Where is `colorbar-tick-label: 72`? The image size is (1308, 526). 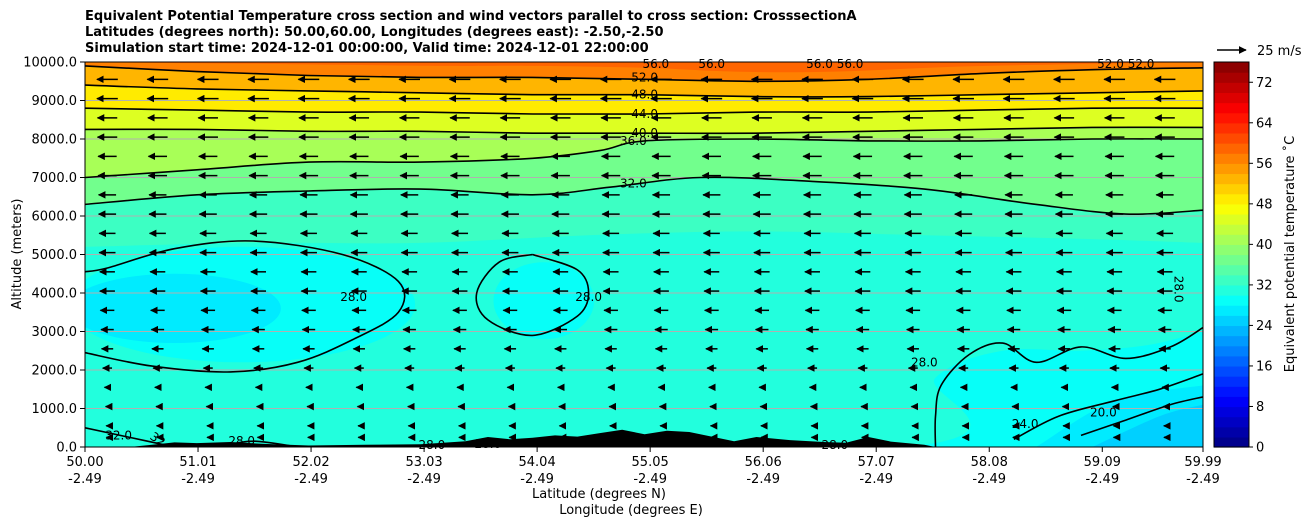 colorbar-tick-label: 72 is located at coordinates (1264, 83).